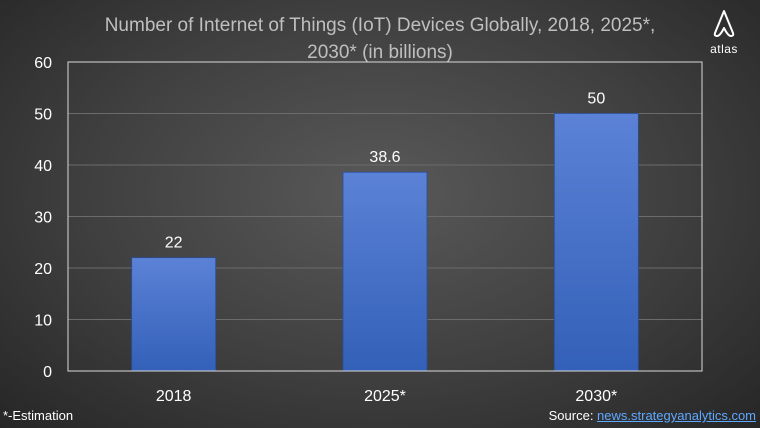  What do you see at coordinates (385, 271) in the screenshot?
I see `bar-2025` at bounding box center [385, 271].